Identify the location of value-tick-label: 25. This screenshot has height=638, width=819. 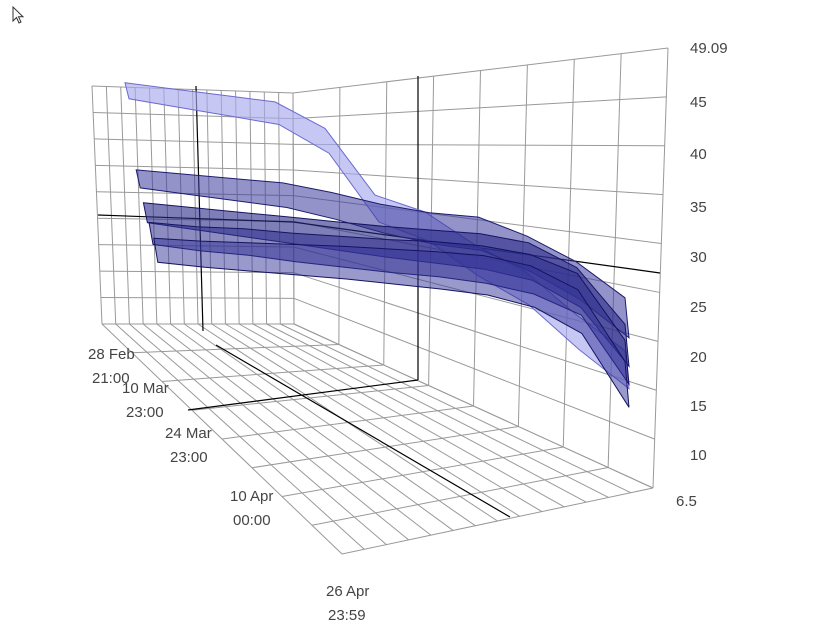
(698, 307).